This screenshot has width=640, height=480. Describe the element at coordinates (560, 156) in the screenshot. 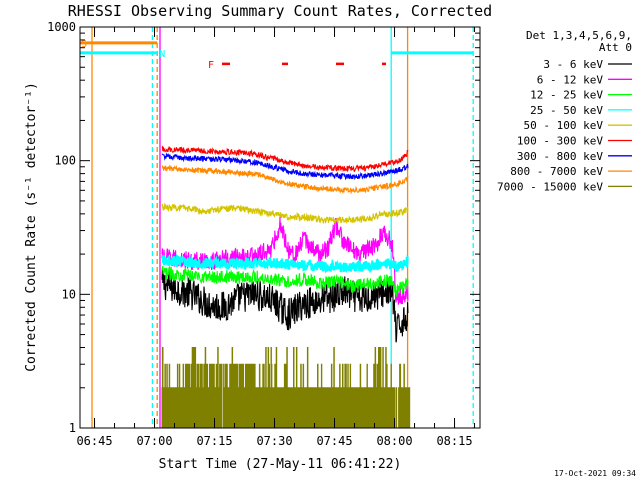

I see `legend-entry-label: 300 - 800 keV` at that location.